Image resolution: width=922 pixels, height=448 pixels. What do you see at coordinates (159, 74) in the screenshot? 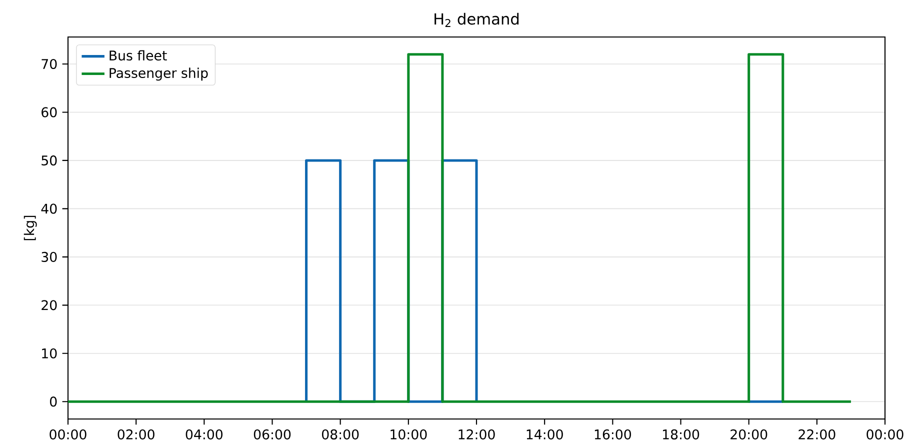
I see `legend-label: Passenger ship` at bounding box center [159, 74].